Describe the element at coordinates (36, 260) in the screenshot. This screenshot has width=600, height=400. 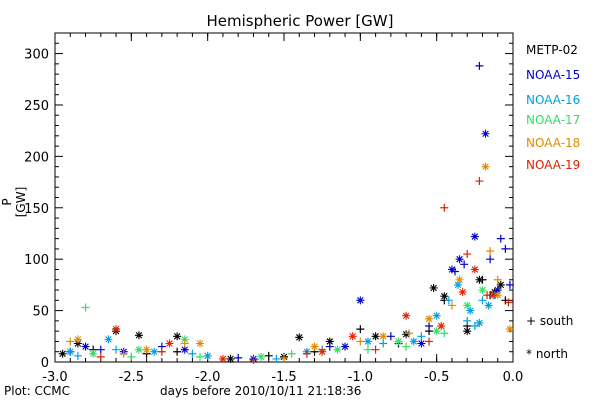
I see `y-tick-label: 100` at that location.